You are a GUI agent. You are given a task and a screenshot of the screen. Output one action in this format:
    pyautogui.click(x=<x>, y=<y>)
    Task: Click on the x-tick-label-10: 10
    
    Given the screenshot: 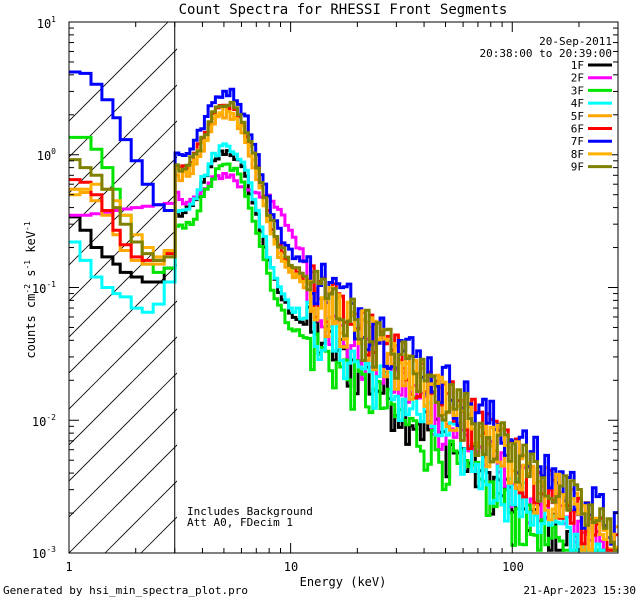 What is the action you would take?
    pyautogui.click(x=291, y=567)
    